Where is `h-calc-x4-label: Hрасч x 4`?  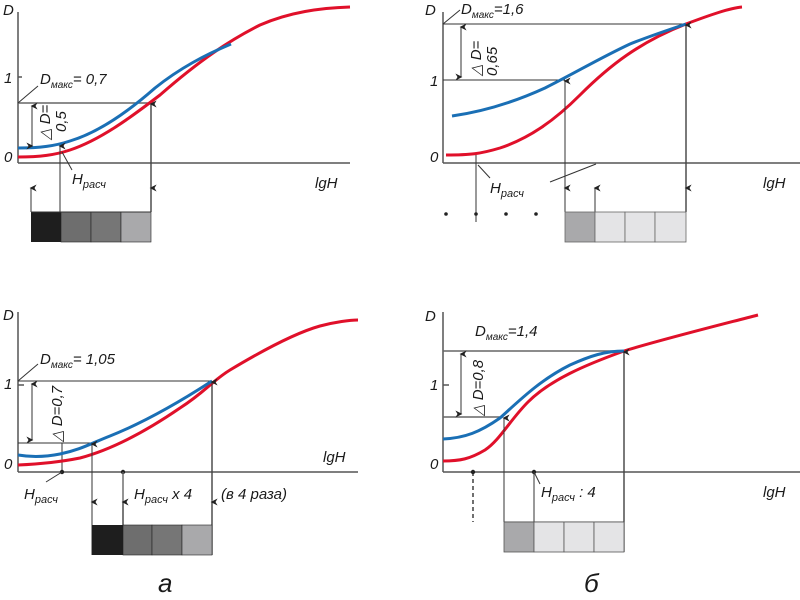
h-calc-x4-label: Hрасч x 4 is located at coordinates (163, 496).